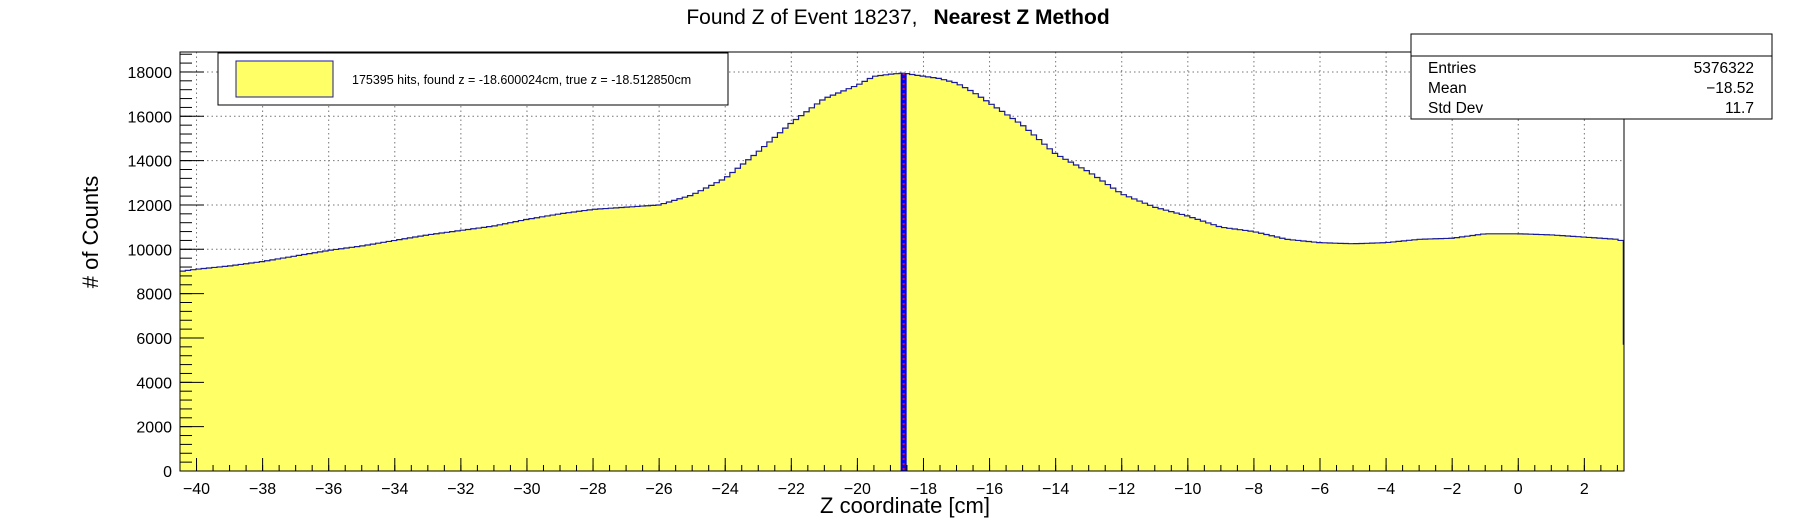  What do you see at coordinates (923, 489) in the screenshot?
I see `x-tick-label: −18` at bounding box center [923, 489].